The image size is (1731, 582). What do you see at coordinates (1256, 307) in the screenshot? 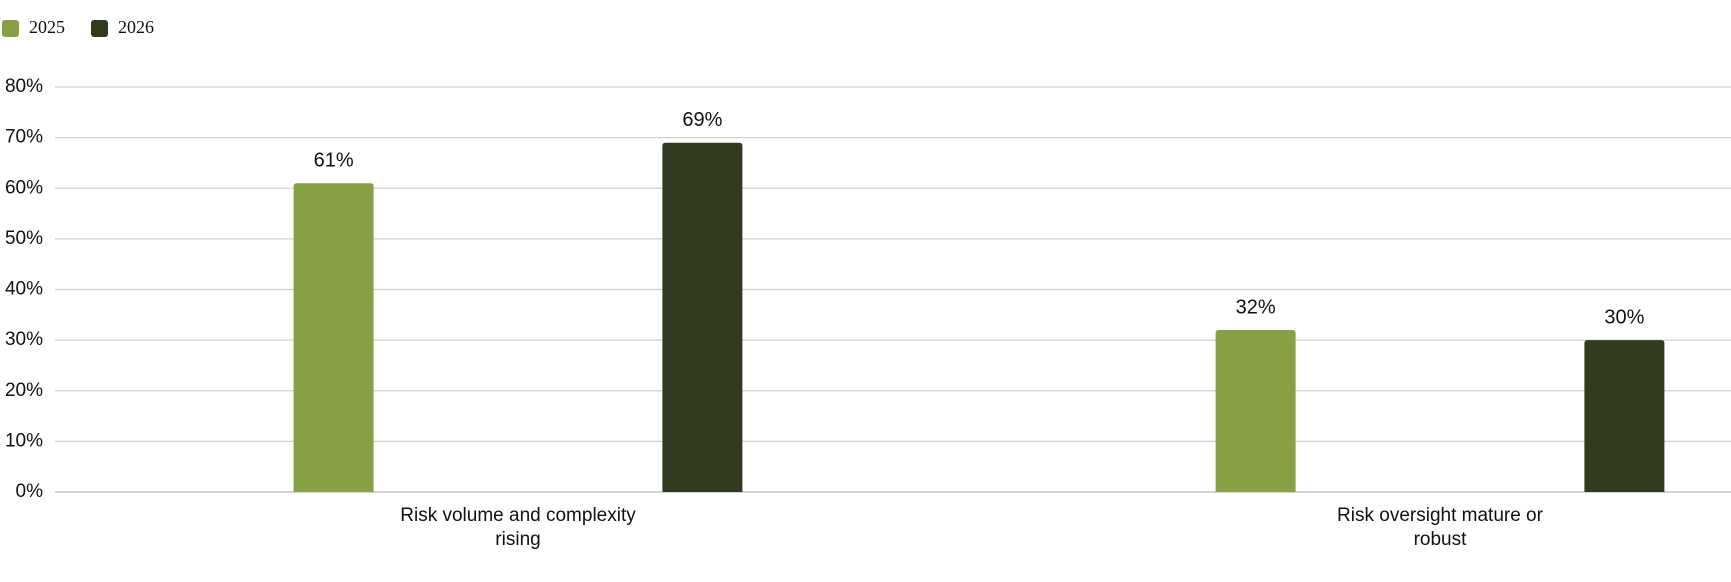
I see `data-label: 32%` at bounding box center [1256, 307].